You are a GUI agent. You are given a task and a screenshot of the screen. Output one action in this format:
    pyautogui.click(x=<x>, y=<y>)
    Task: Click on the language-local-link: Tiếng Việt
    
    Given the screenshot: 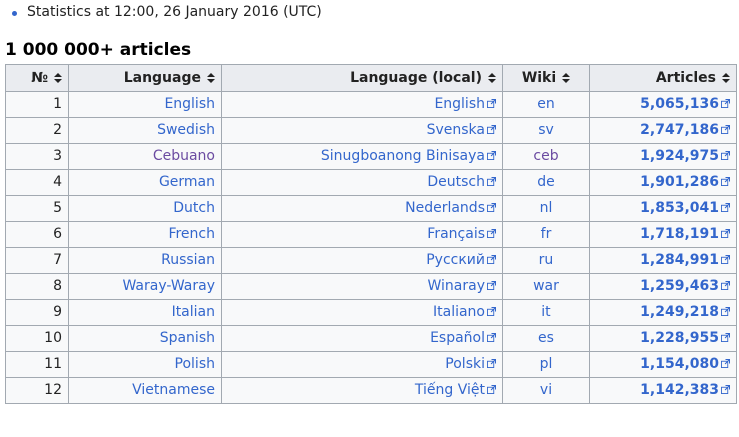 What is the action you would take?
    pyautogui.click(x=449, y=390)
    